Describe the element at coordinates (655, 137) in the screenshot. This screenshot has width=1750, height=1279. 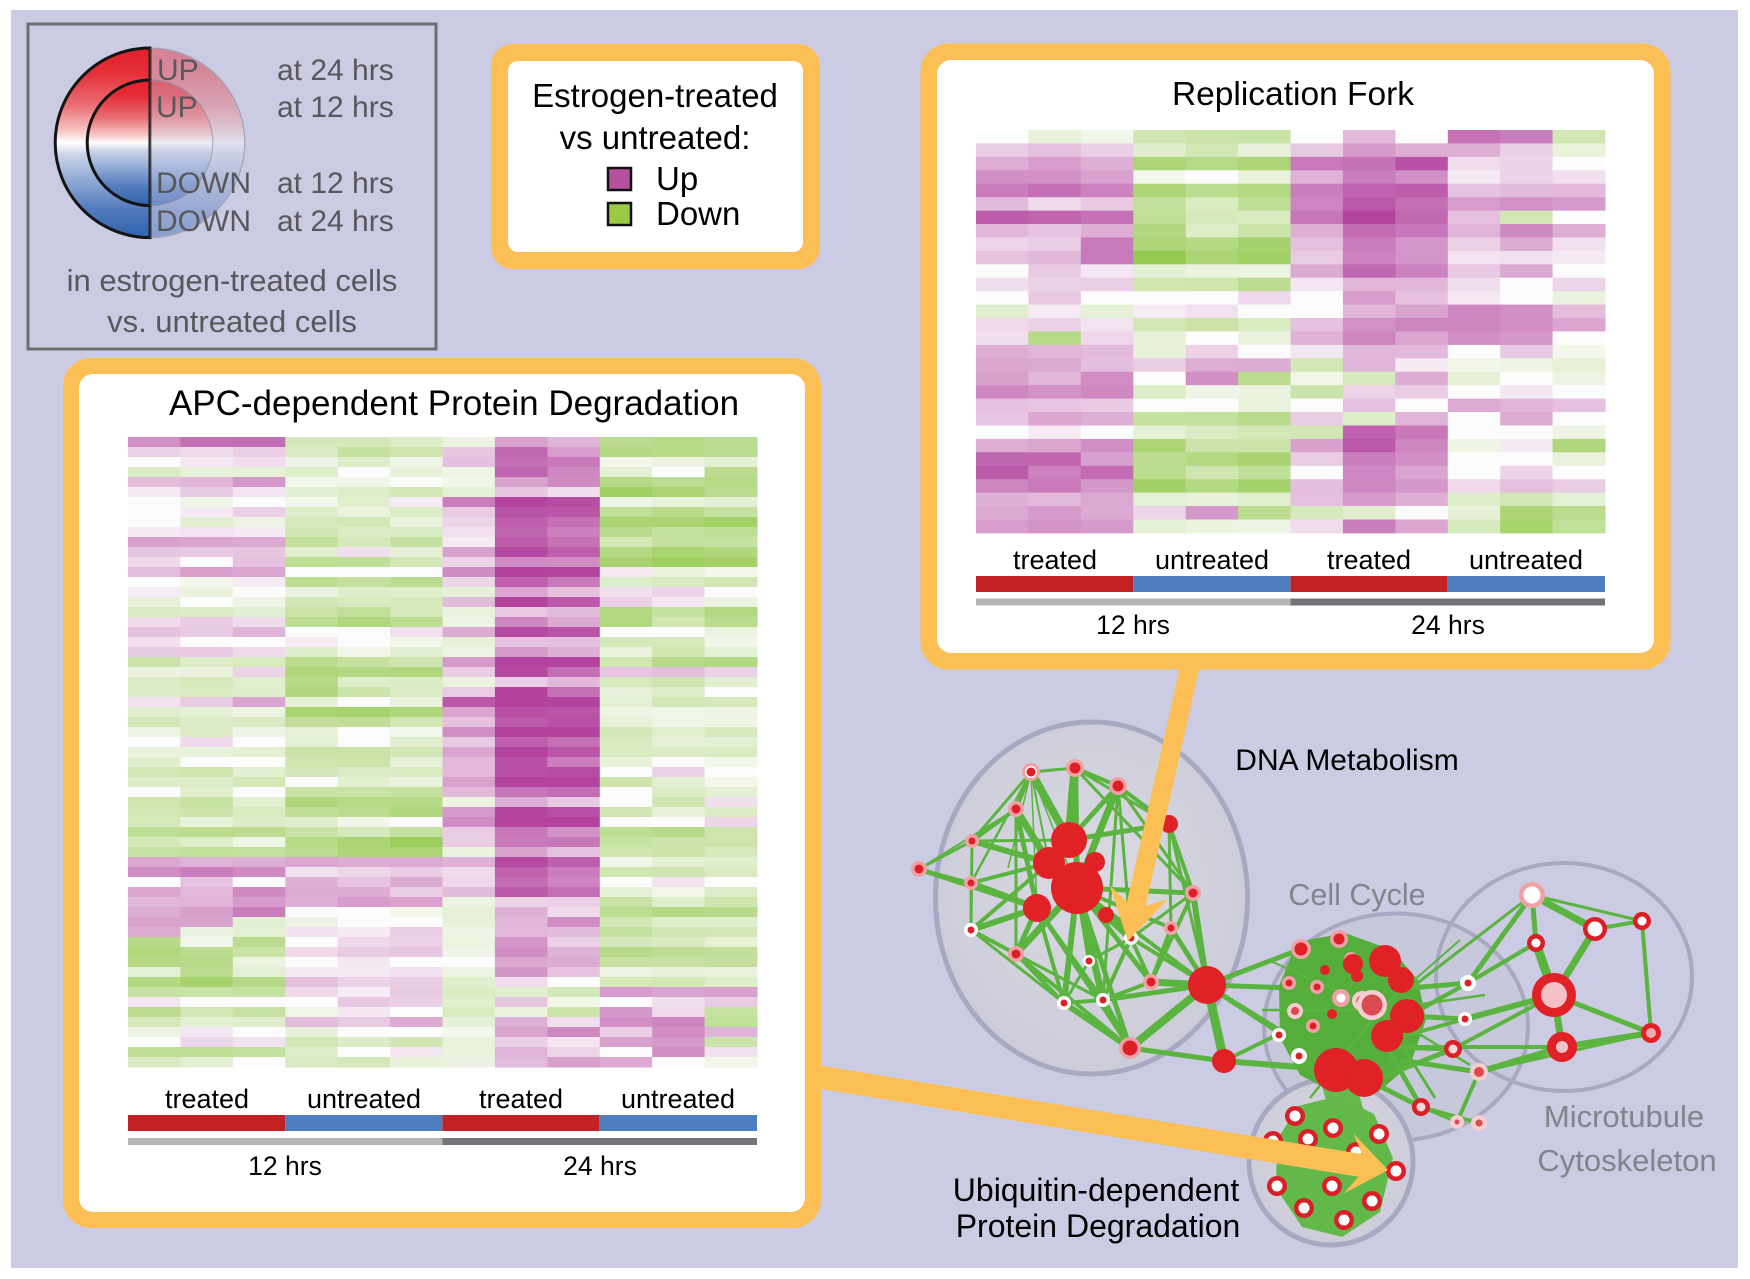
I see `svg-text: vs untreated:` at that location.